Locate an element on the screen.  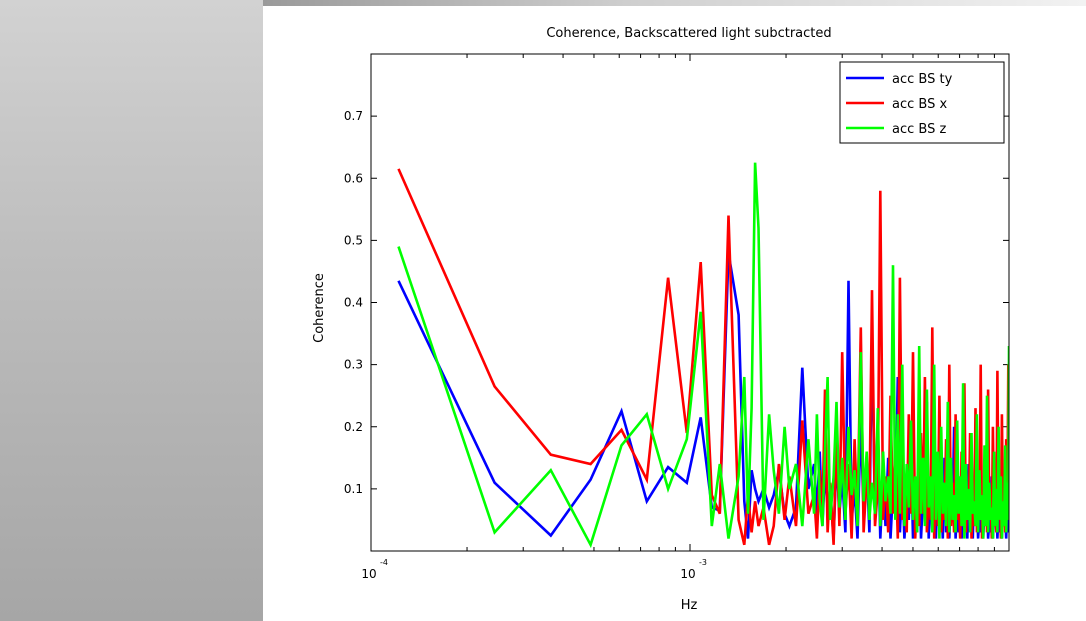
legend-label-acc-bs-x: acc BS x is located at coordinates (919, 104).